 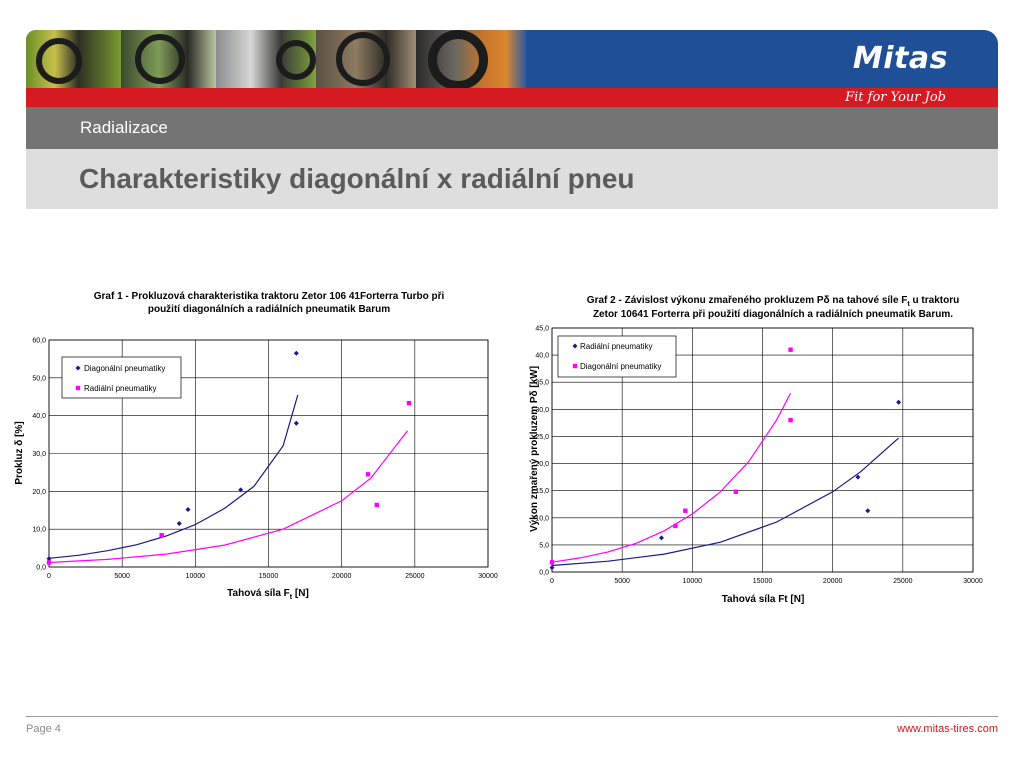 I want to click on chart-1-y-axis-label: Prokluz δ [%], so click(x=19, y=452).